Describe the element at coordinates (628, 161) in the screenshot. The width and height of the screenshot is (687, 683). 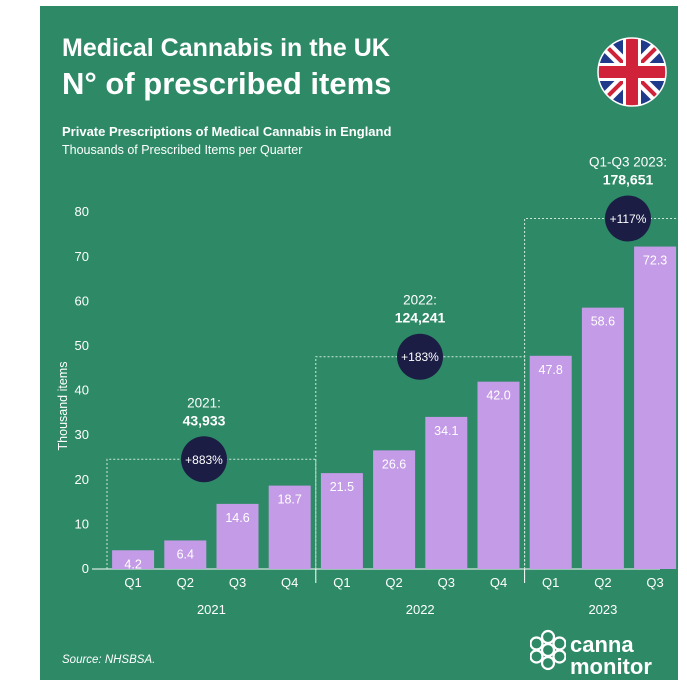
I see `total-label: Q1-Q3 2023:` at that location.